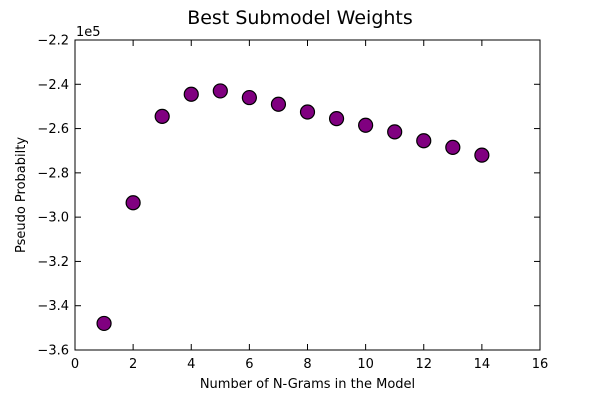 This screenshot has width=600, height=404. Describe the element at coordinates (53, 85) in the screenshot. I see `y-tick-label: −2.4` at that location.